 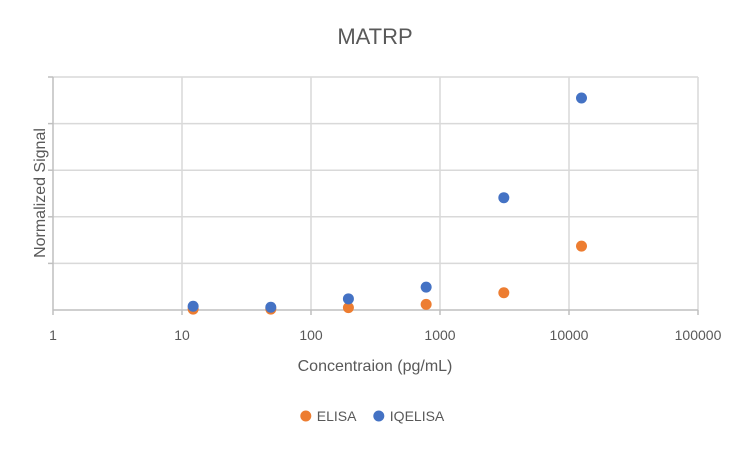 What do you see at coordinates (375, 366) in the screenshot?
I see `x-axis-label: Concentraion (pg/mL)` at bounding box center [375, 366].